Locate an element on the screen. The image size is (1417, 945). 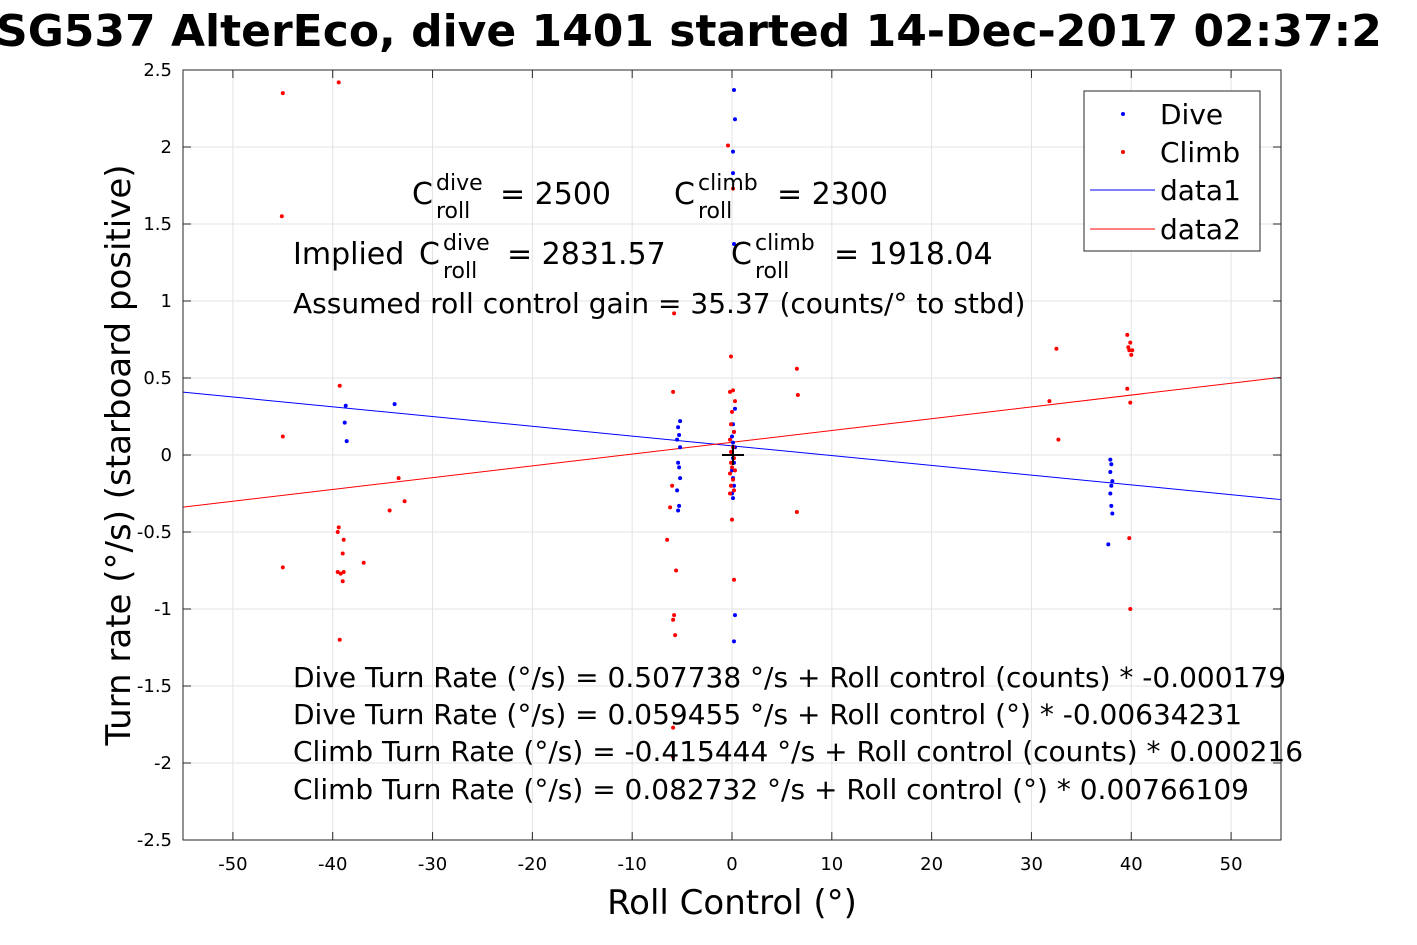
y-tick-label: -2 is located at coordinates (163, 763).